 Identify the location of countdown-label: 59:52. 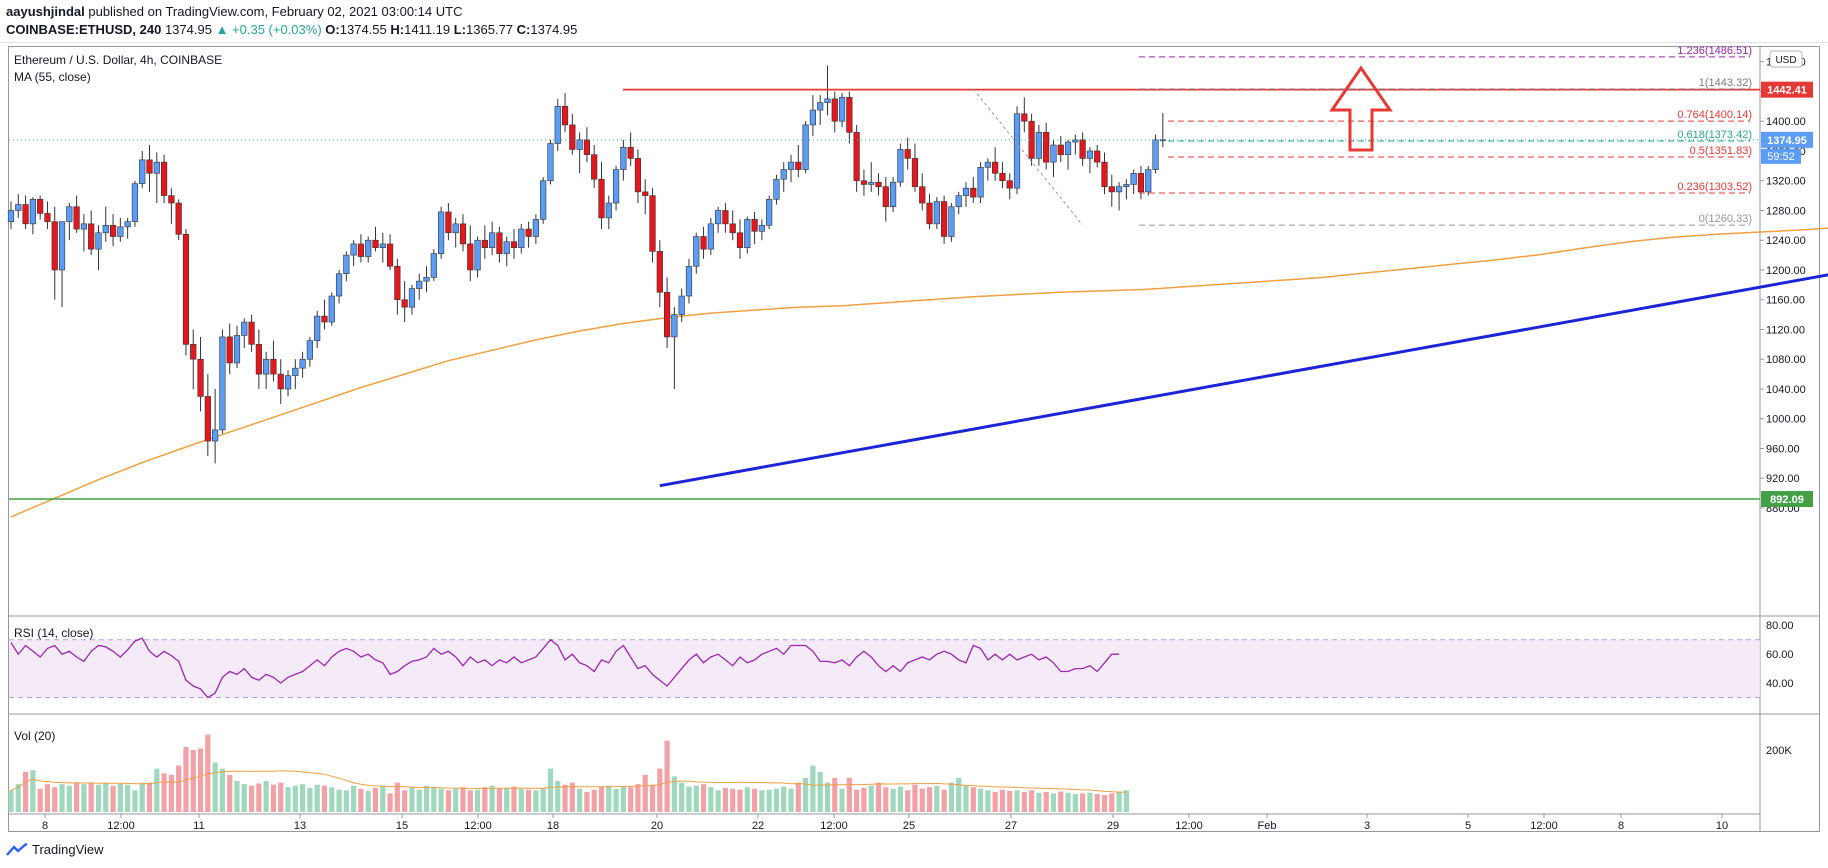
(1781, 157).